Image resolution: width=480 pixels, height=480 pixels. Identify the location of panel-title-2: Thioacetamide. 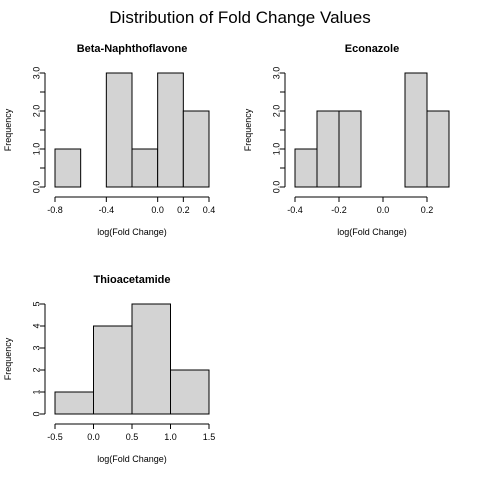
(131, 280).